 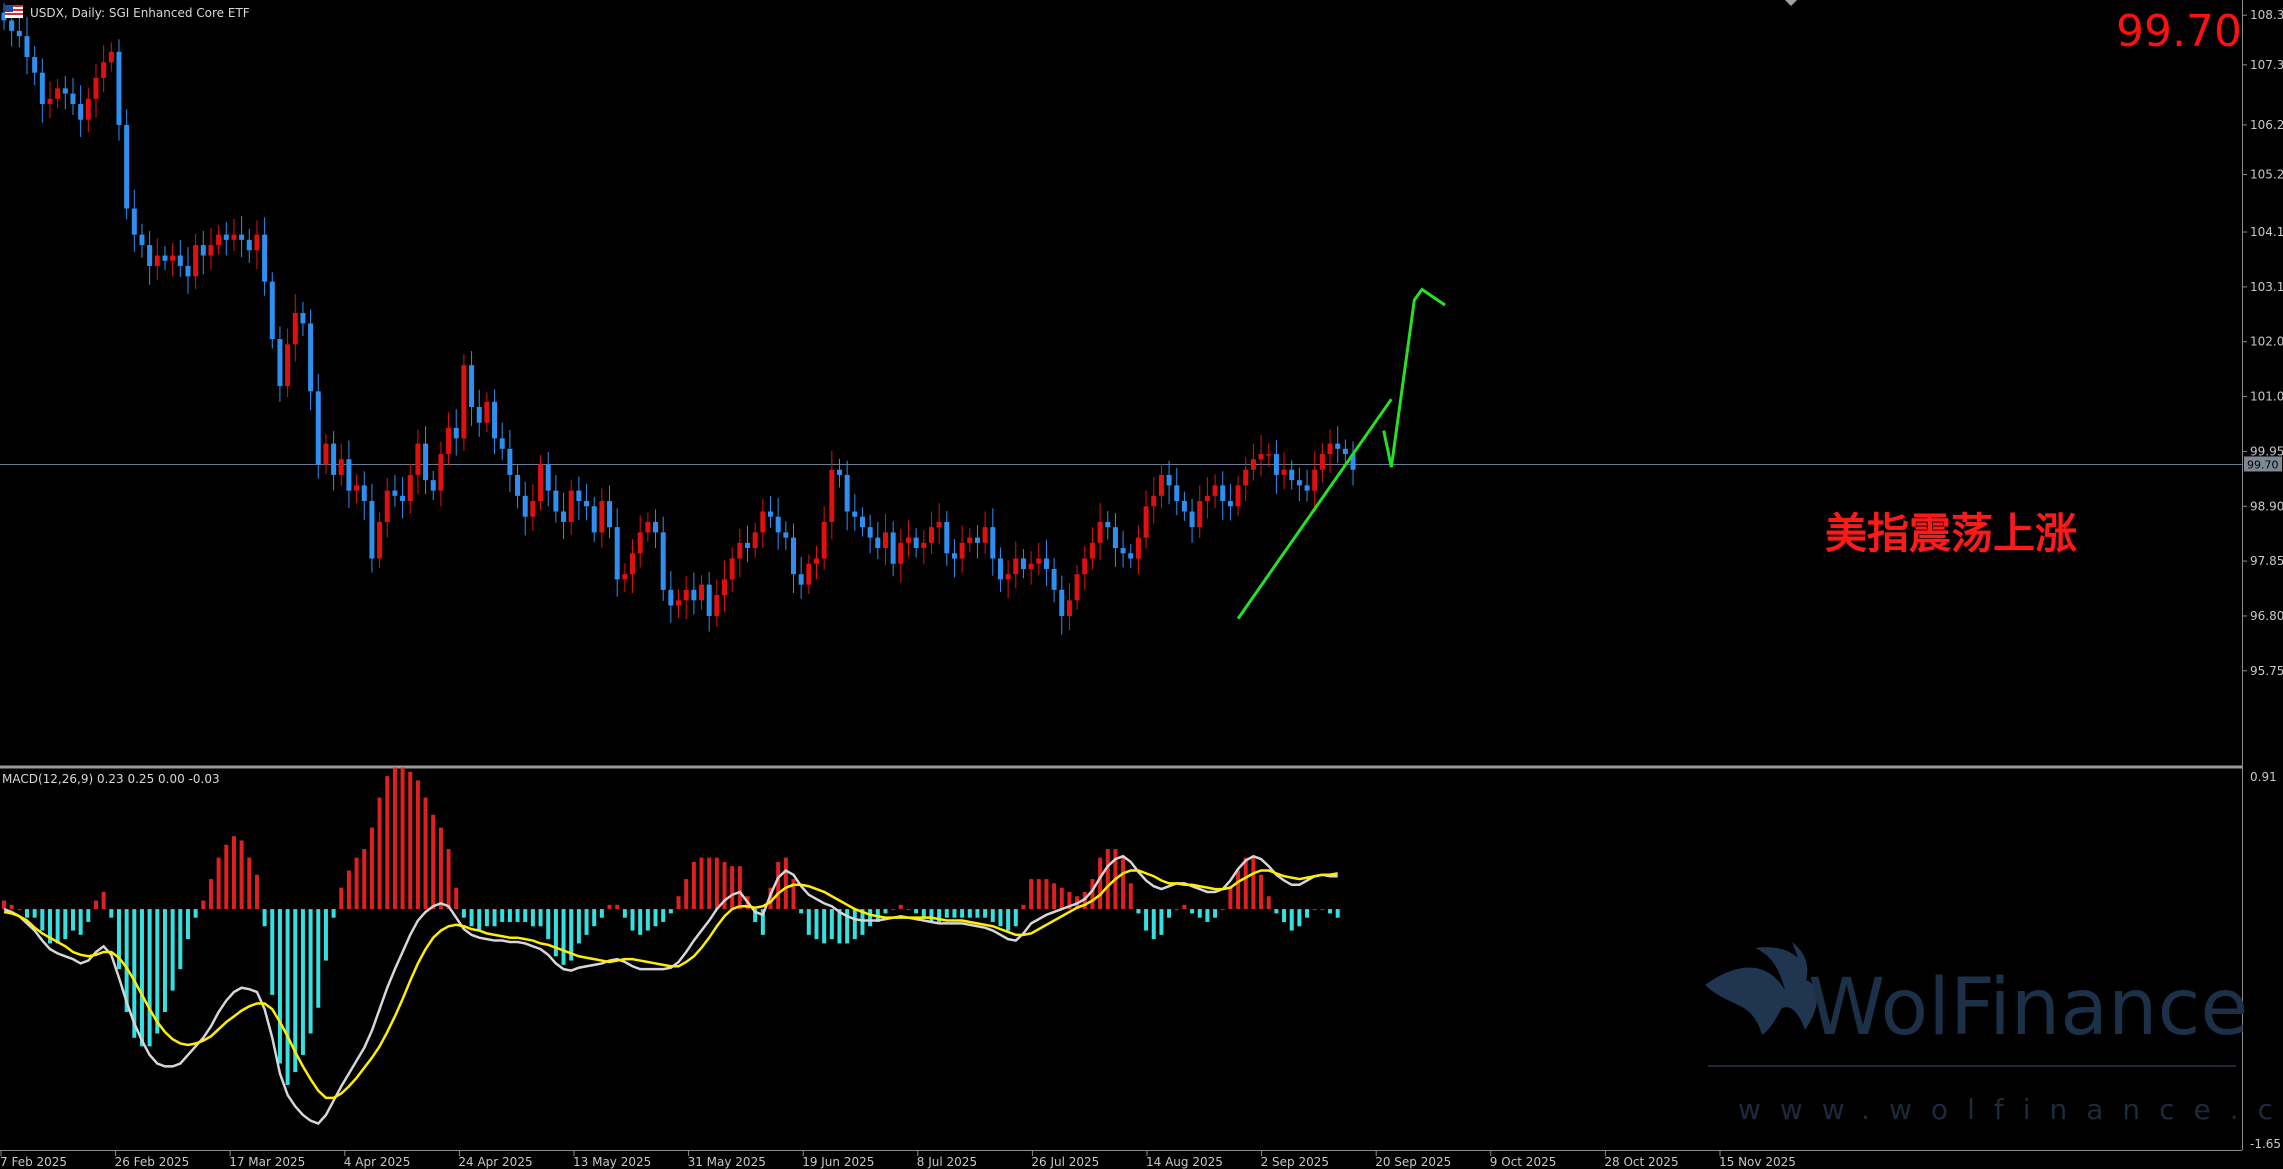 What do you see at coordinates (2266, 287) in the screenshot?
I see `price-tick-label: 103.10` at bounding box center [2266, 287].